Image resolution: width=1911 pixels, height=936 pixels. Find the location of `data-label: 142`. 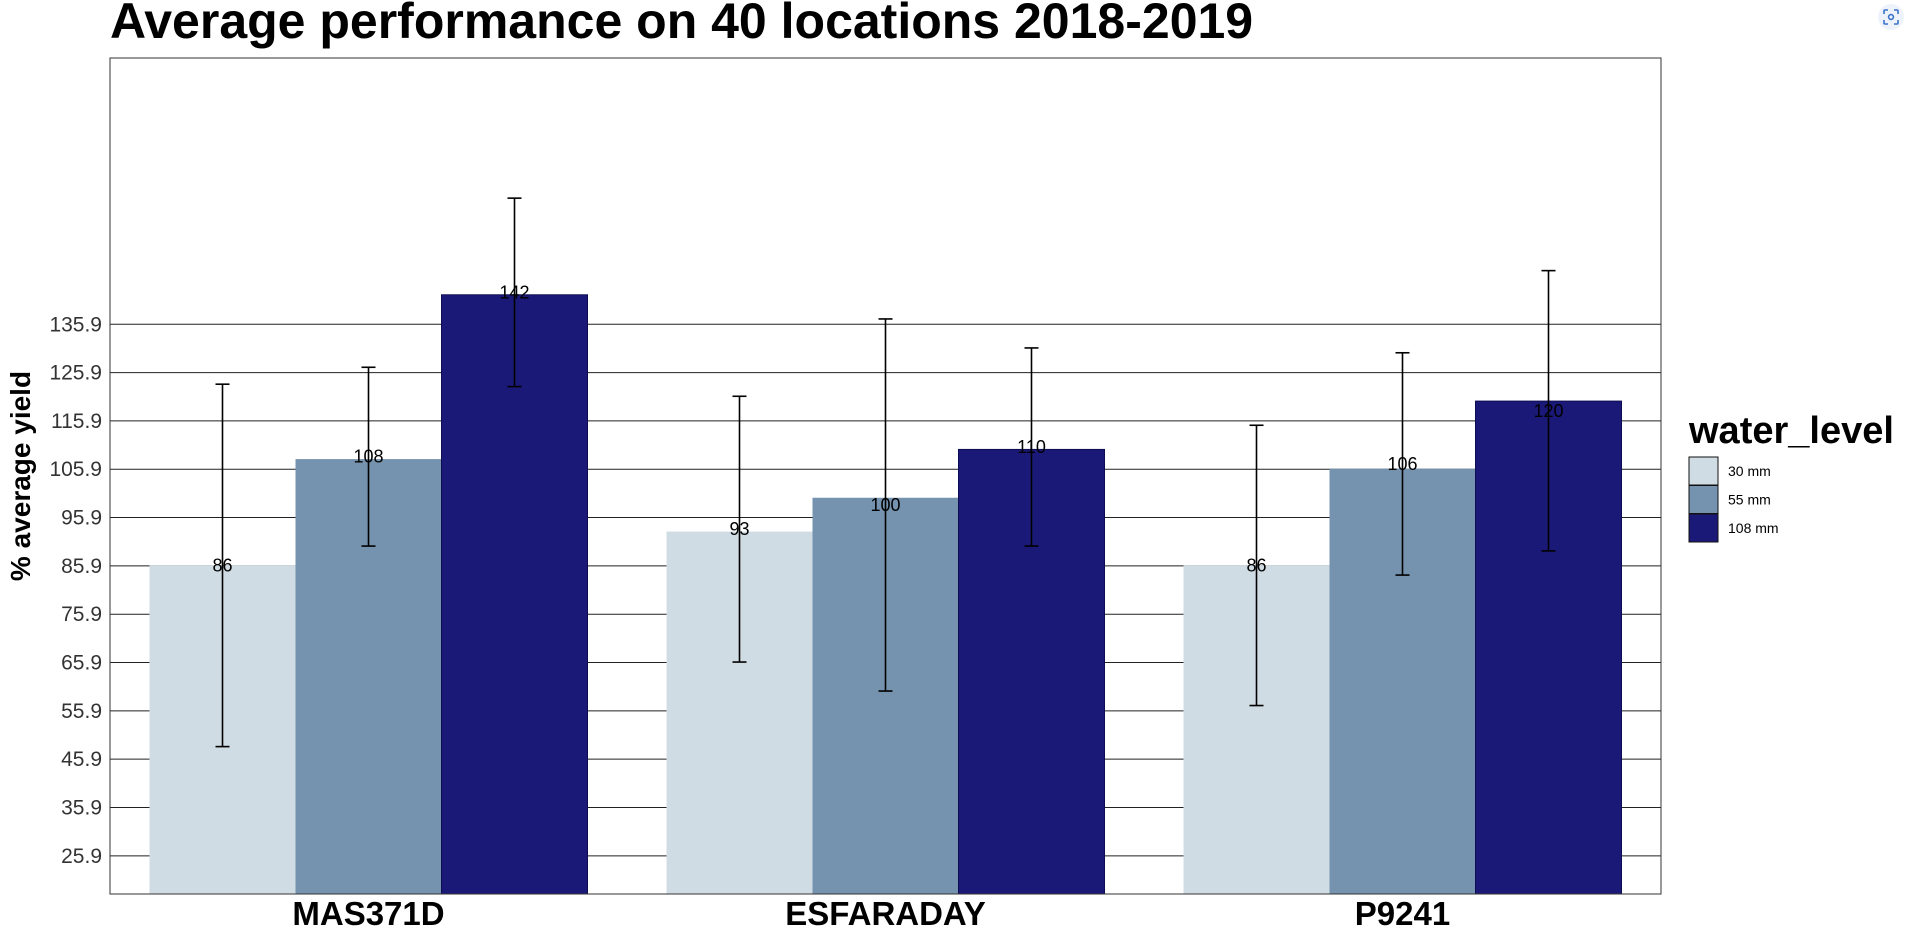

data-label: 142 is located at coordinates (514, 292).